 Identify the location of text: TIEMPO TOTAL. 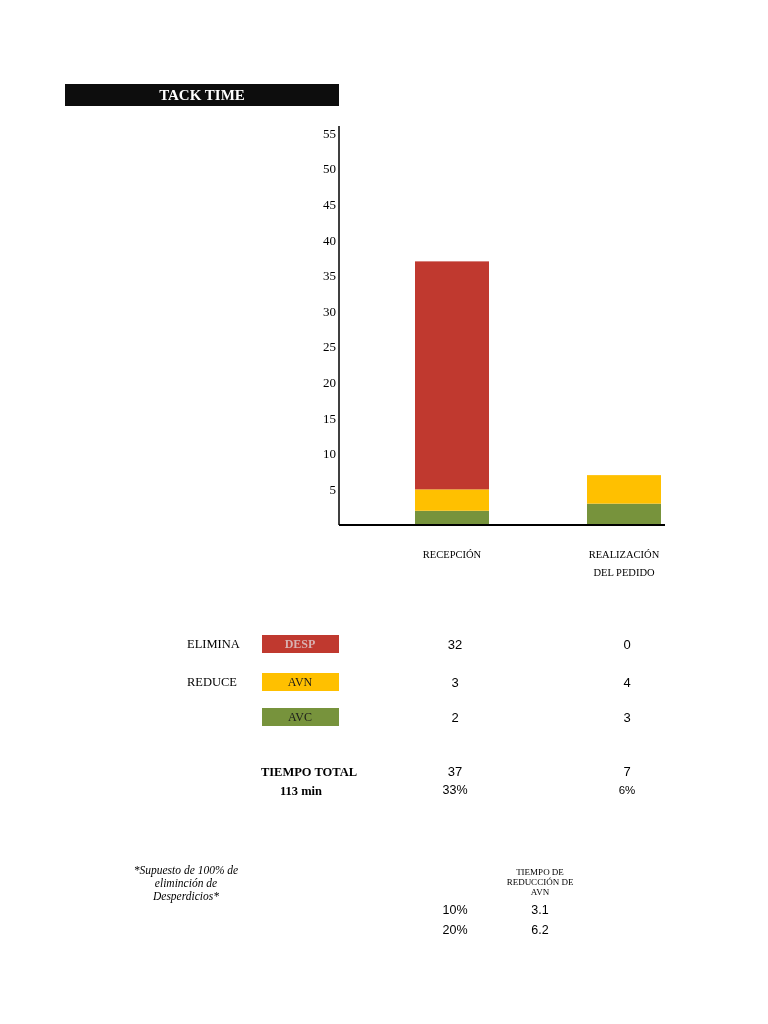
(309, 772).